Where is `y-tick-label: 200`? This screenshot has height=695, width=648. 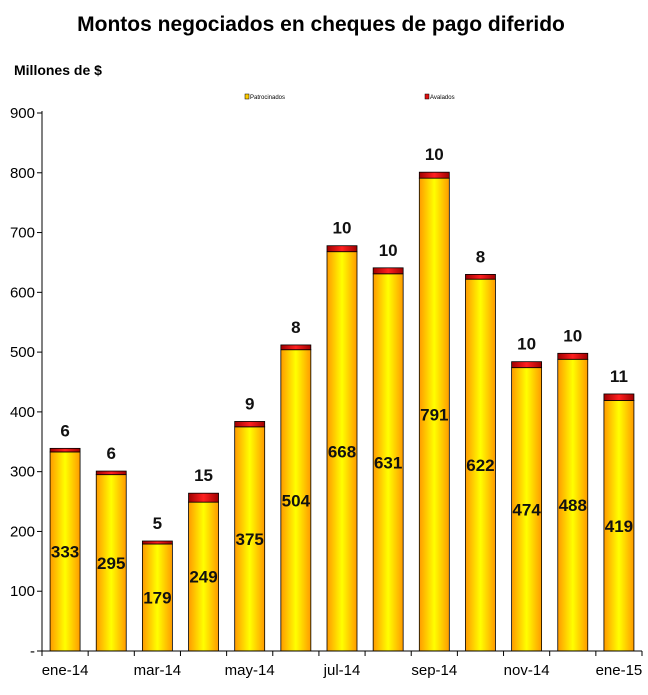
y-tick-label: 200 is located at coordinates (22, 531).